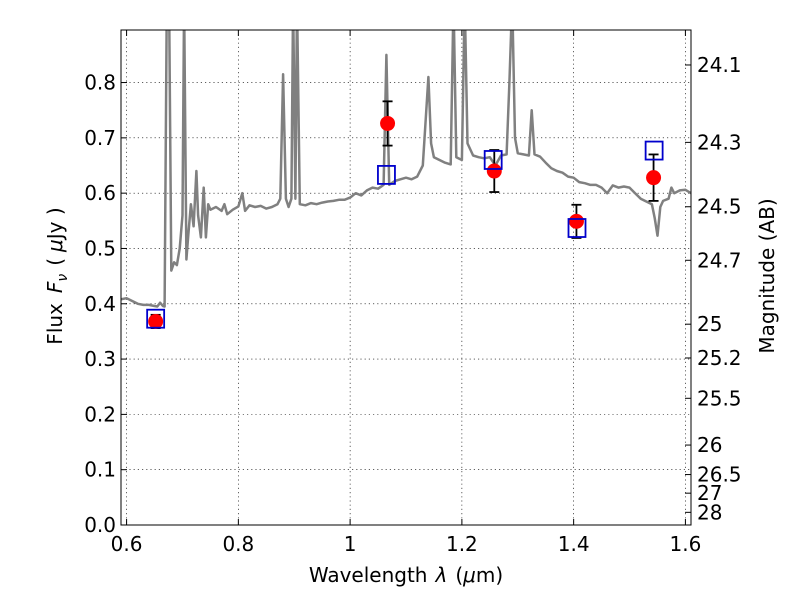  I want to click on y2-tick-label-0: 24.1, so click(719, 65).